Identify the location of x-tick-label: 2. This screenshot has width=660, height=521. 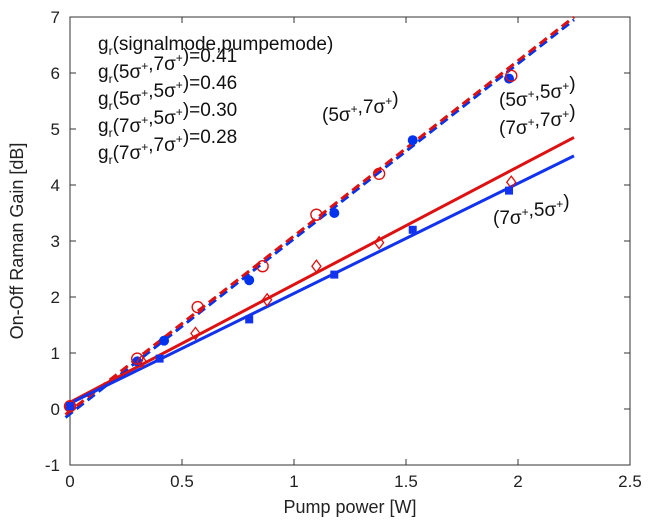
(517, 481).